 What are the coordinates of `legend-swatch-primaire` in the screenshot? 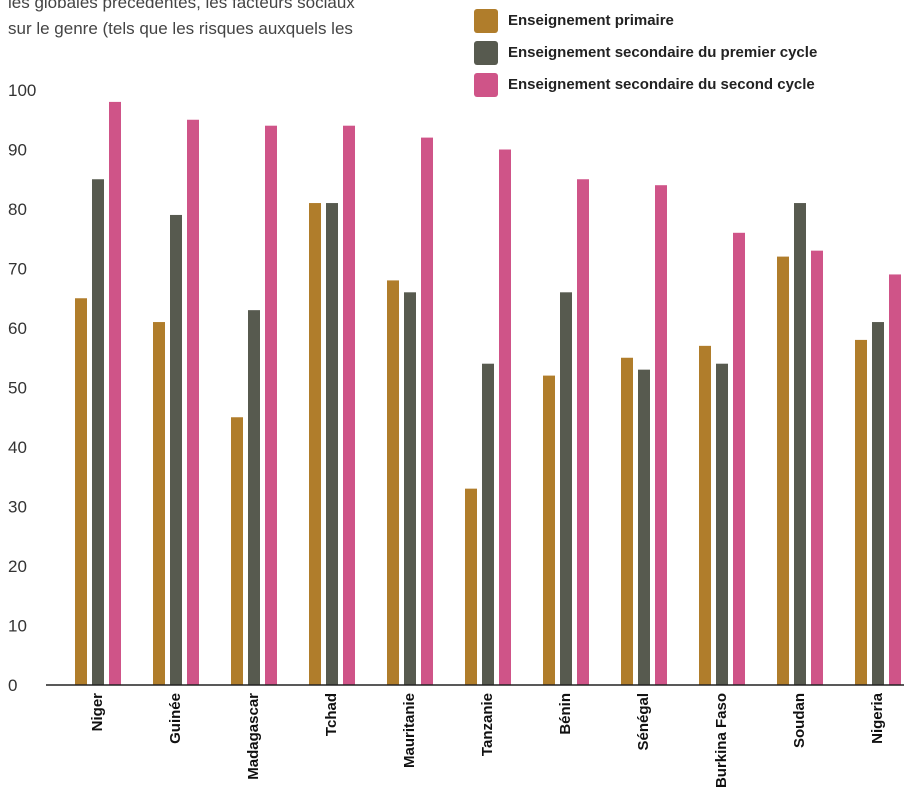 It's located at (486, 20).